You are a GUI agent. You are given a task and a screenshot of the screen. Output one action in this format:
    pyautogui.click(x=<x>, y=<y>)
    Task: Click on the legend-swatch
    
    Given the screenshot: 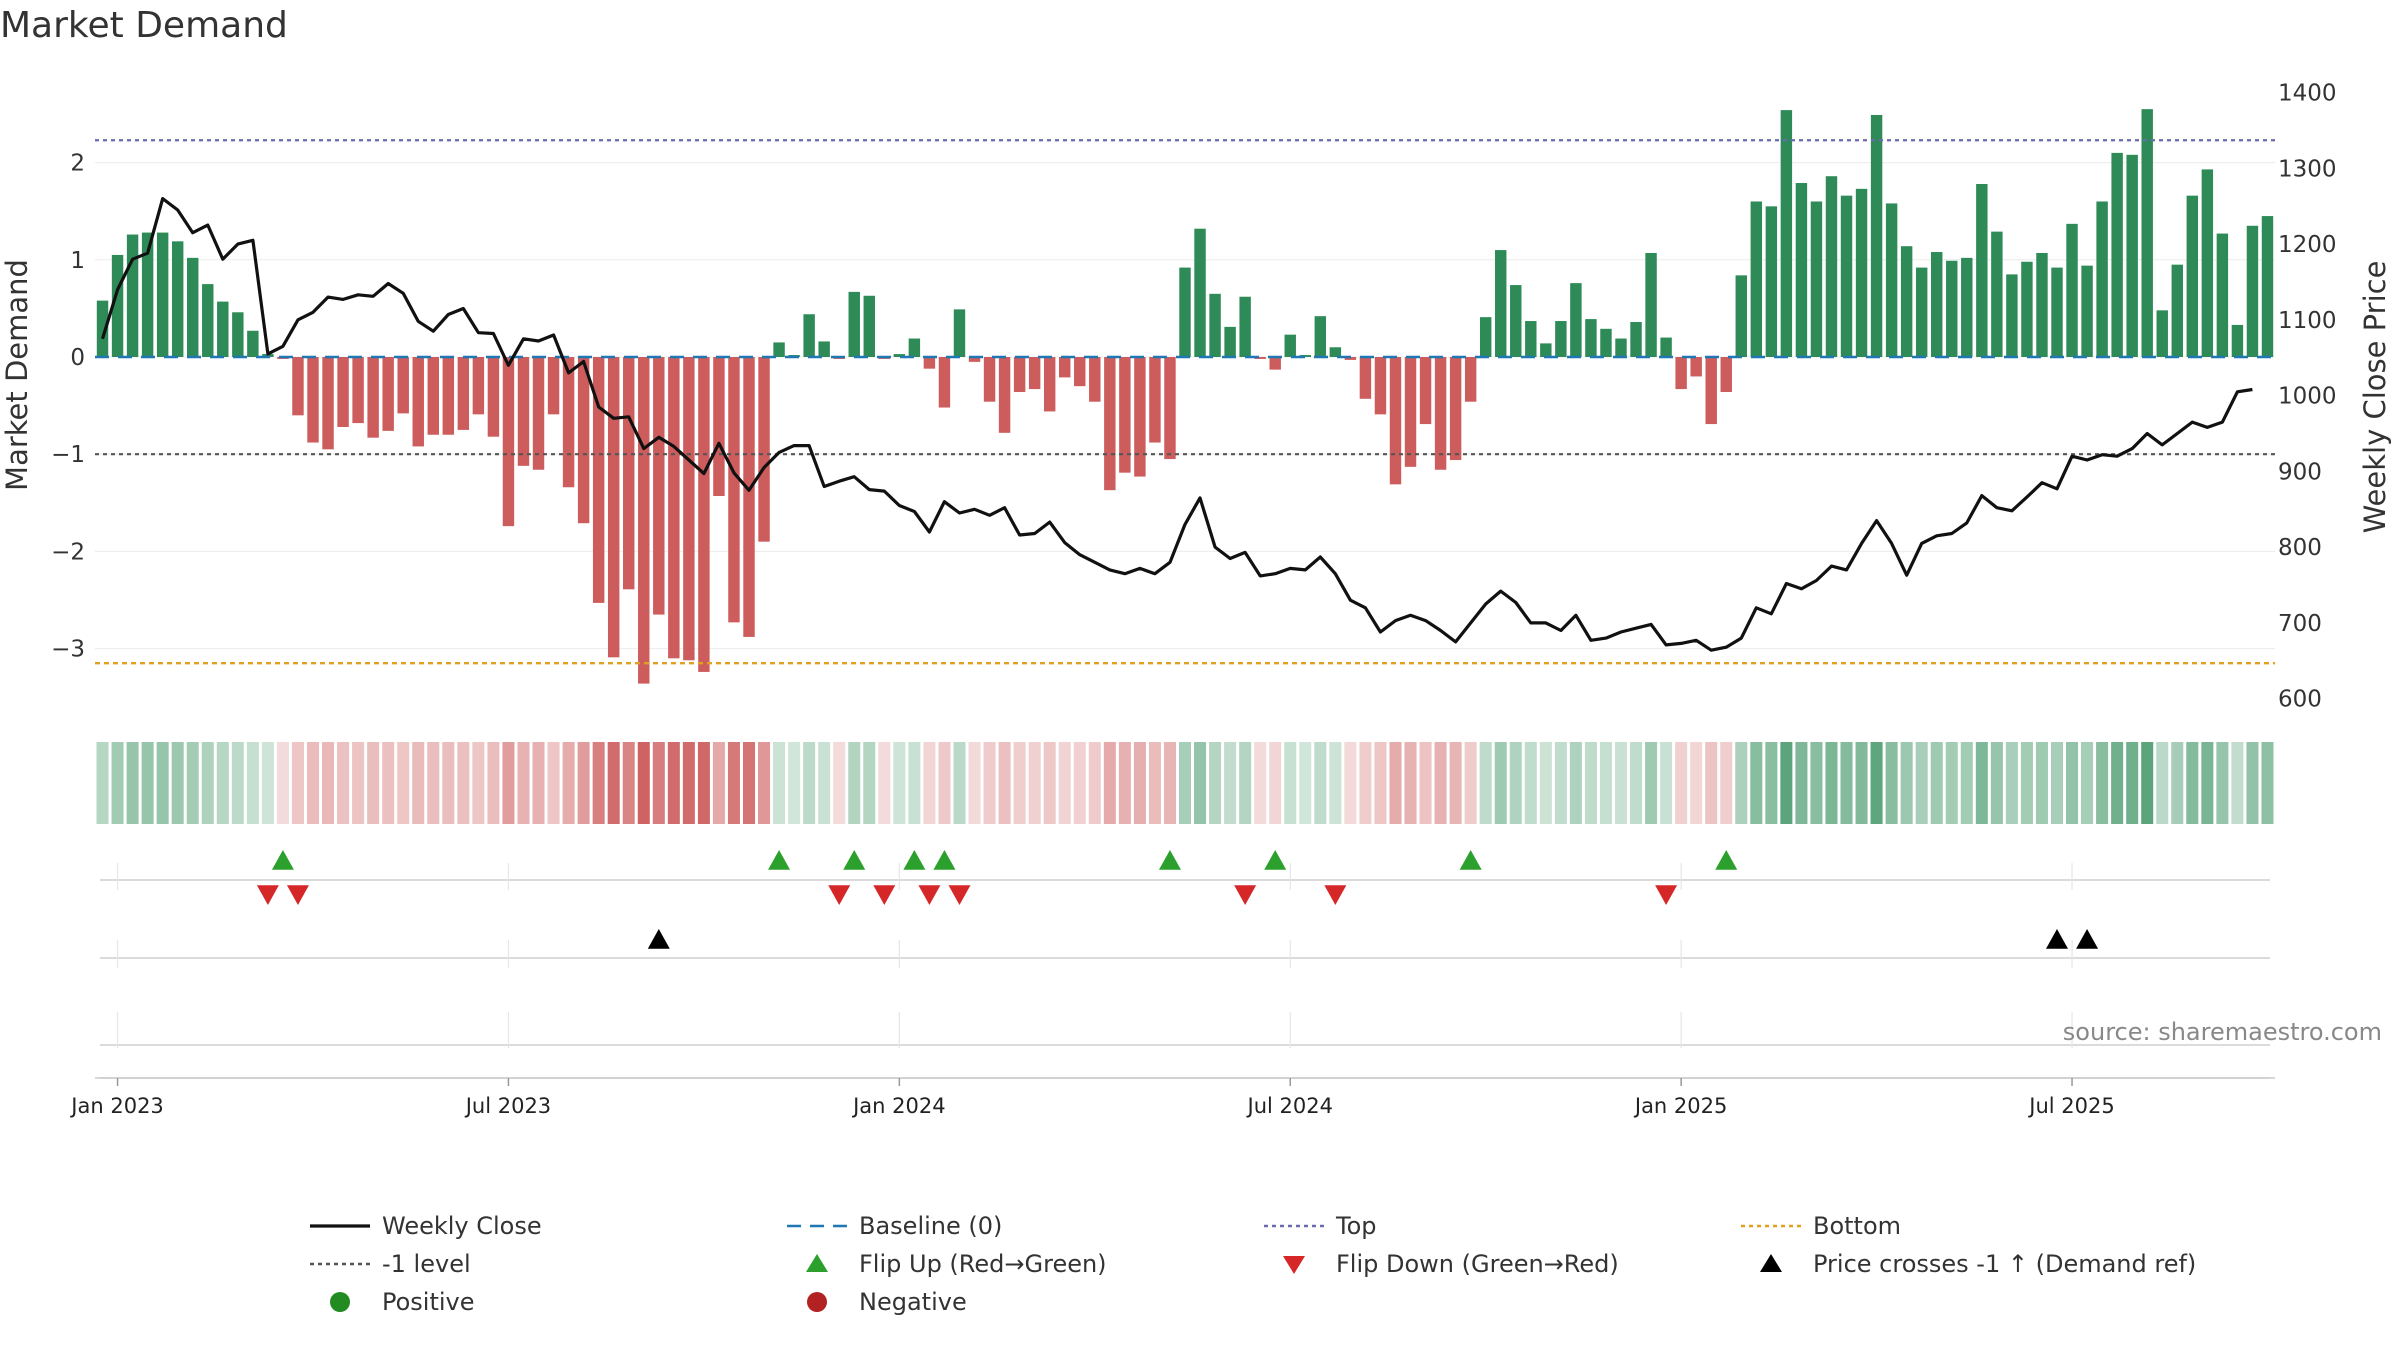 What is the action you would take?
    pyautogui.click(x=1294, y=1265)
    